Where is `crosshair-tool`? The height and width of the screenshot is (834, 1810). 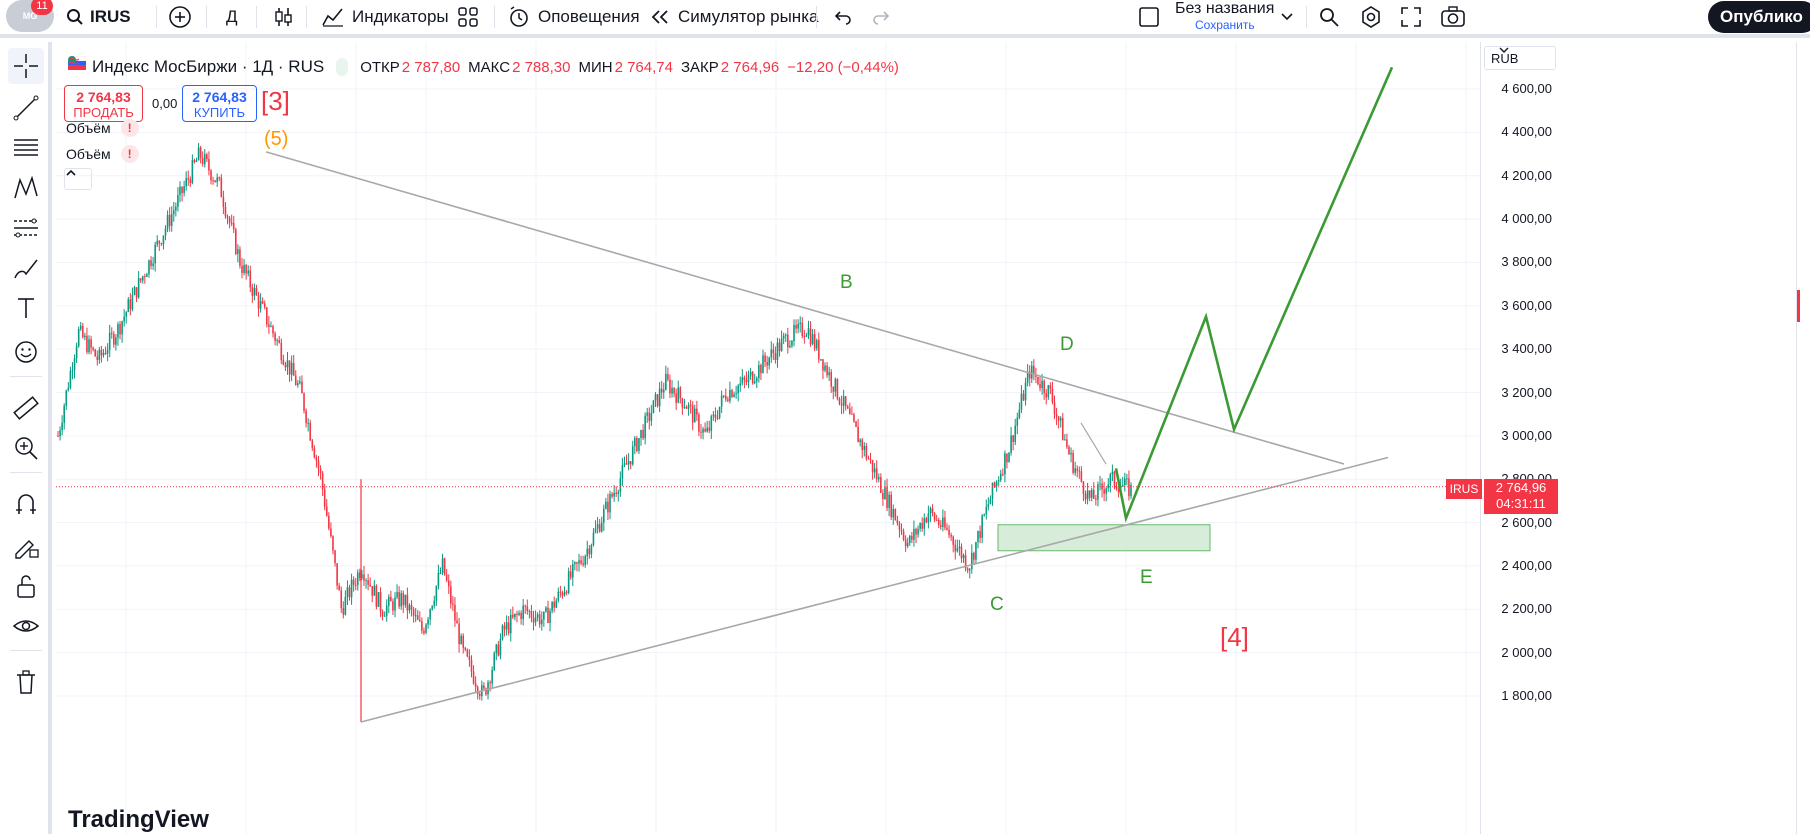 crosshair-tool is located at coordinates (26, 66).